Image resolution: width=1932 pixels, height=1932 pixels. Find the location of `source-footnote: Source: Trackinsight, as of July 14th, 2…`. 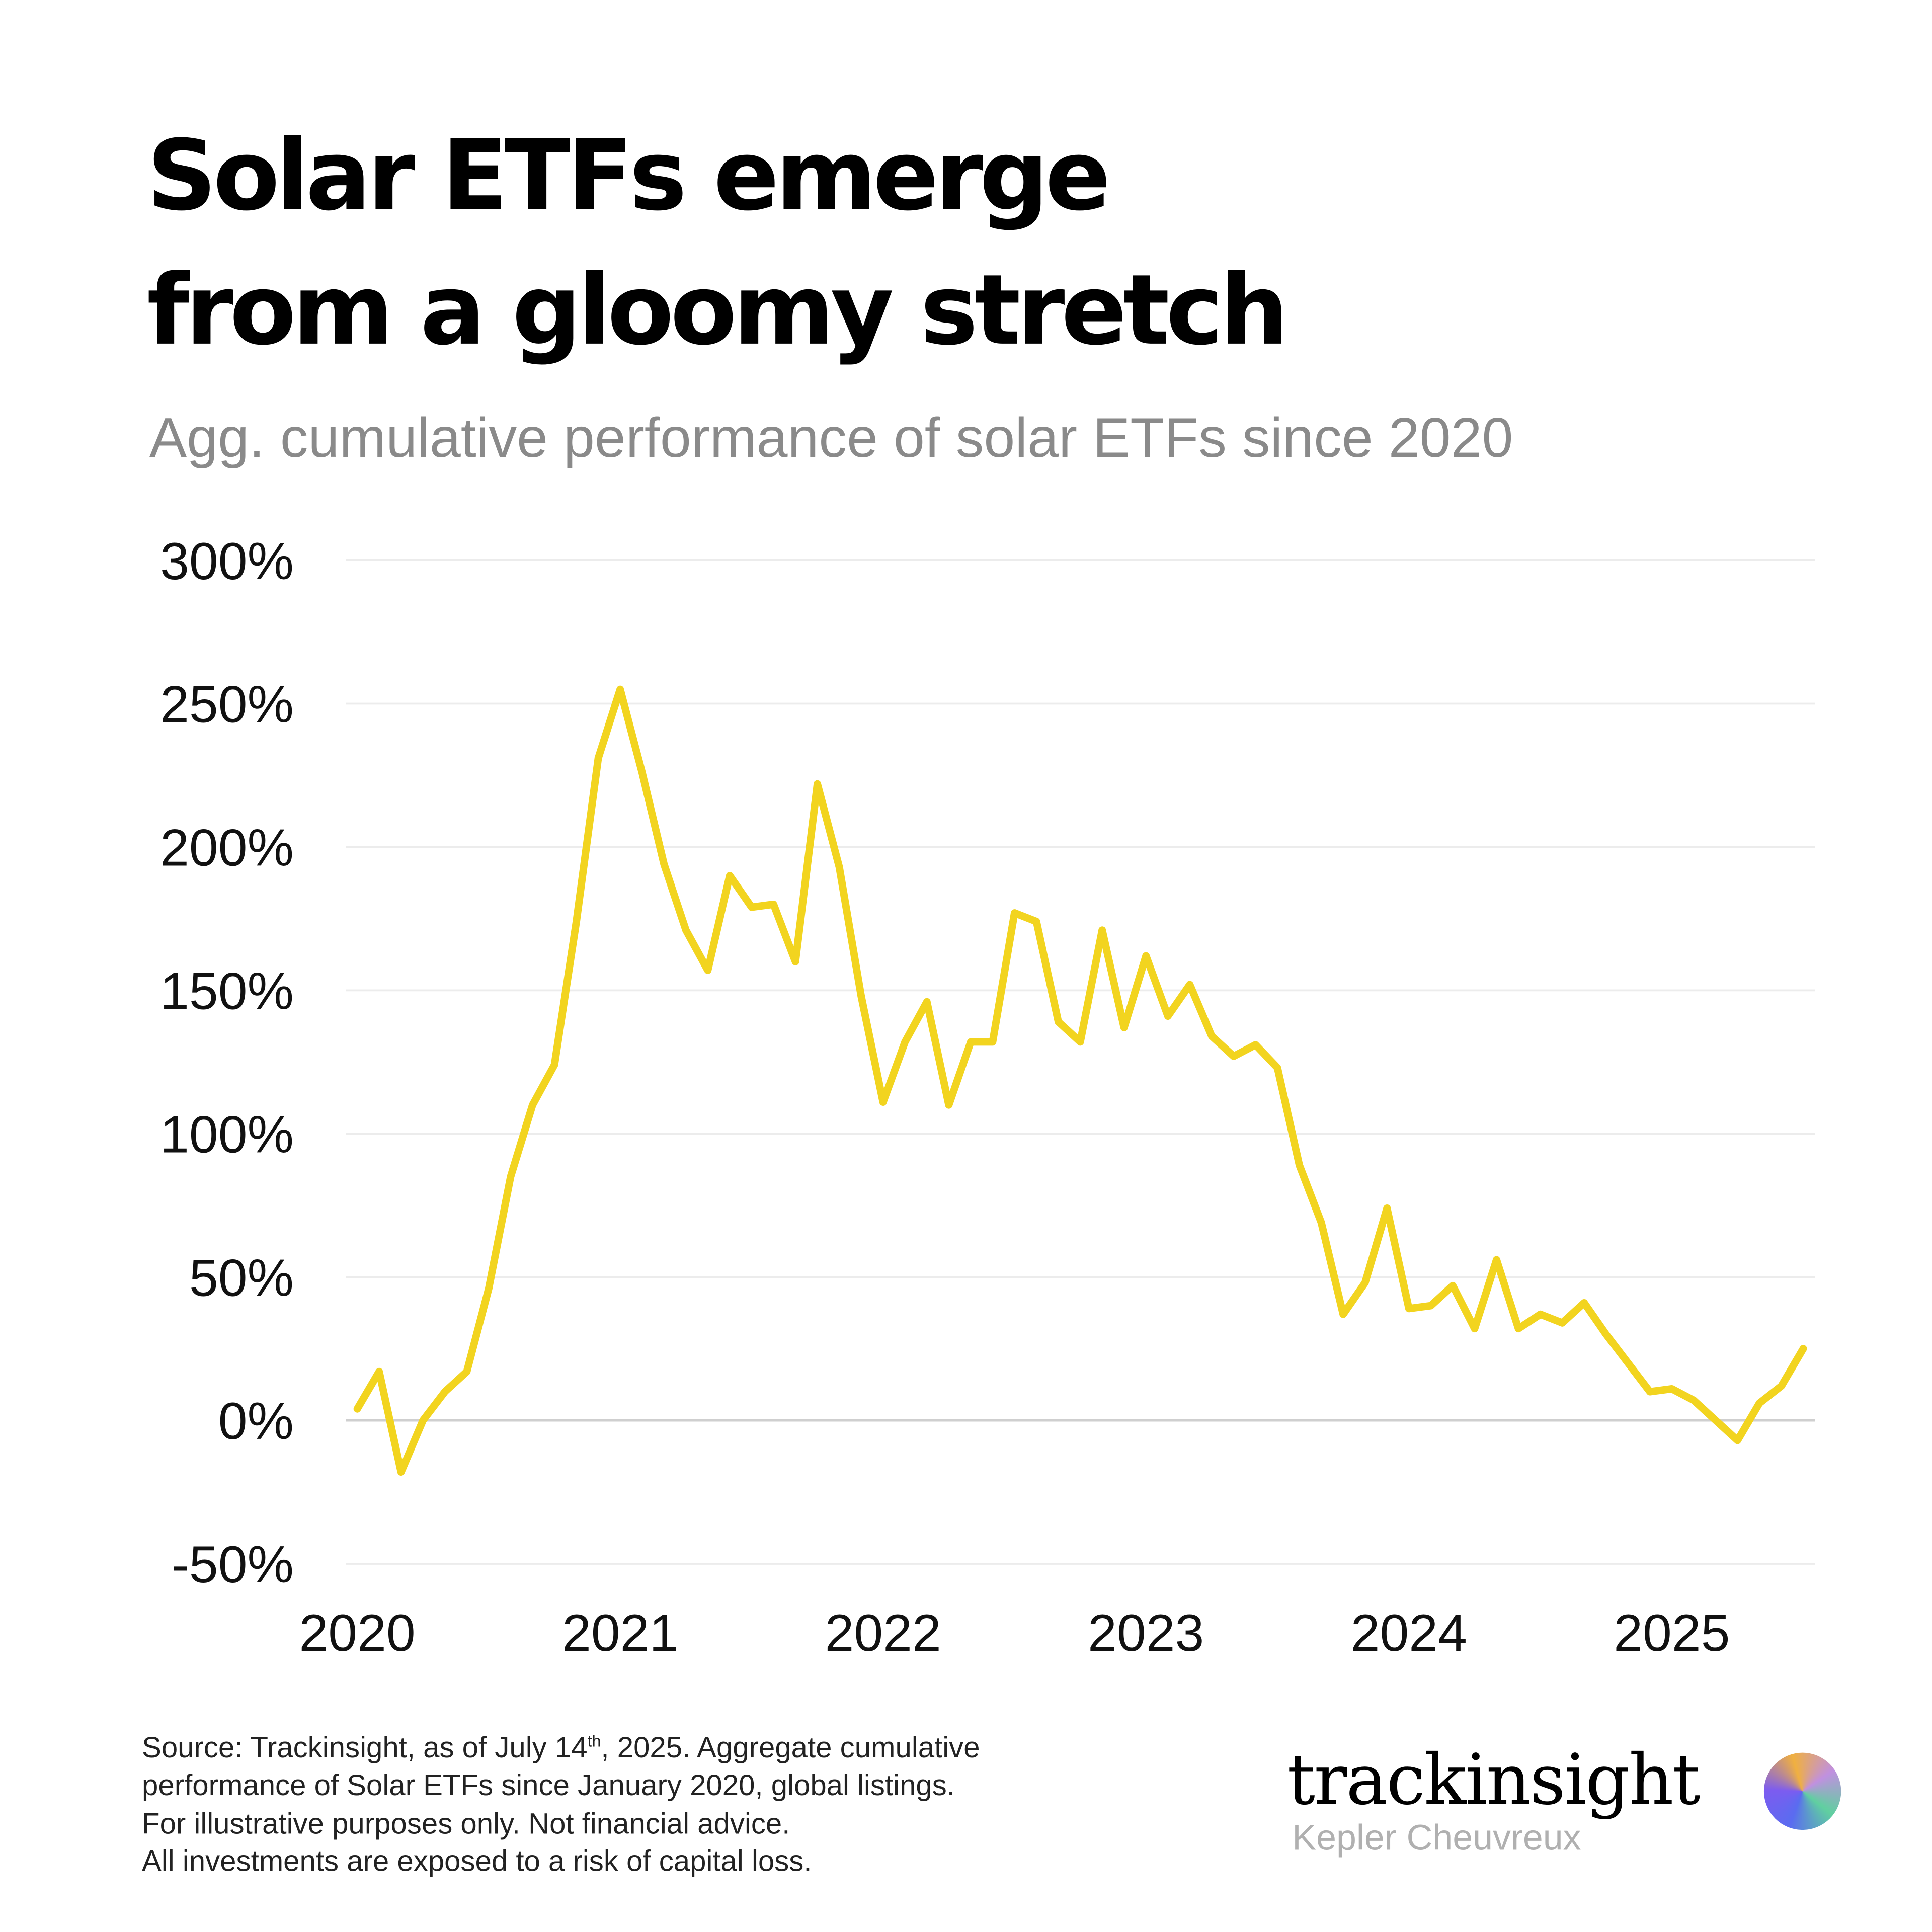

source-footnote: Source: Trackinsight, as of July 14th, 2… is located at coordinates (561, 1802).